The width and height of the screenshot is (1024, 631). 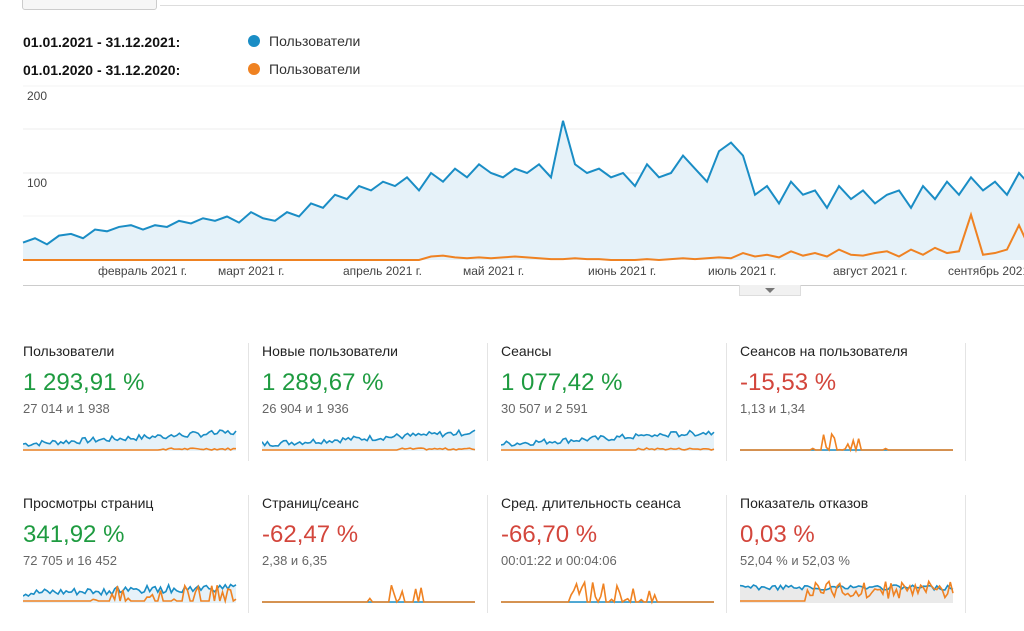 What do you see at coordinates (559, 560) in the screenshot?
I see `metric-values: 00:01:22 и 00:04:06` at bounding box center [559, 560].